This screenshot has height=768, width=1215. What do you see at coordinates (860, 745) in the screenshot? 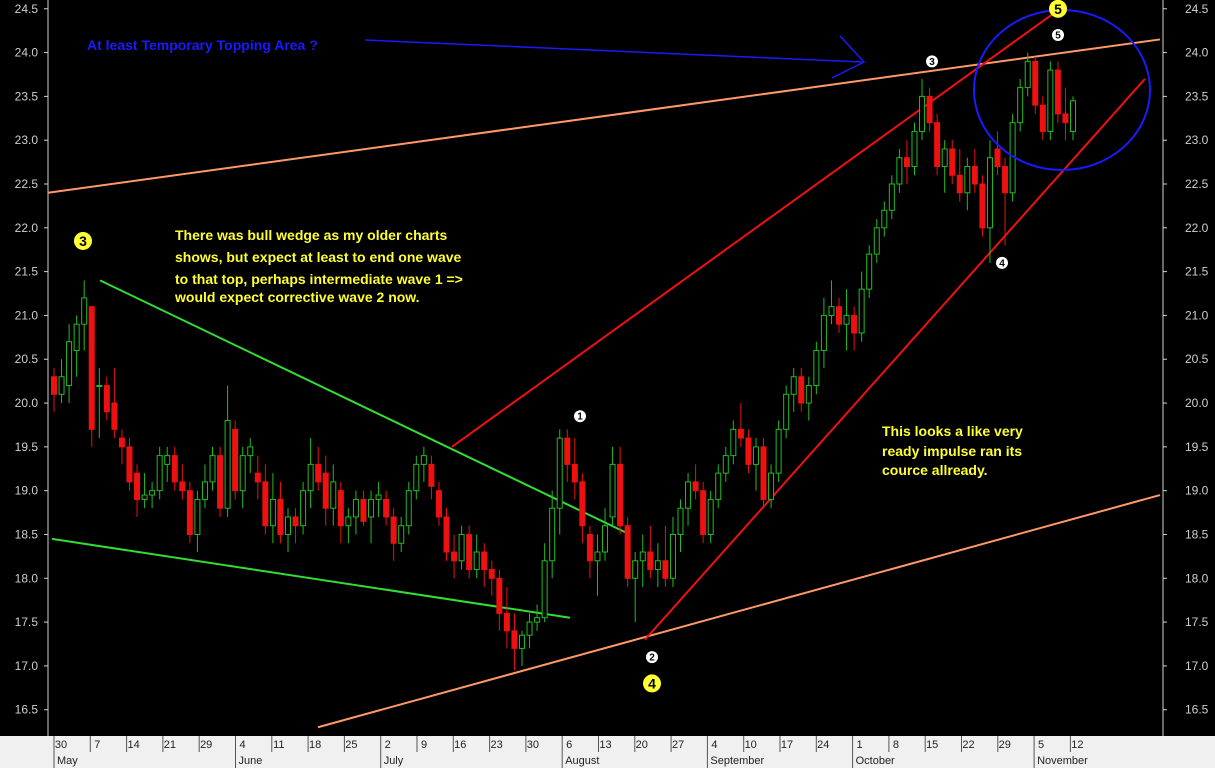
I see `x-tick-label: 1` at bounding box center [860, 745].